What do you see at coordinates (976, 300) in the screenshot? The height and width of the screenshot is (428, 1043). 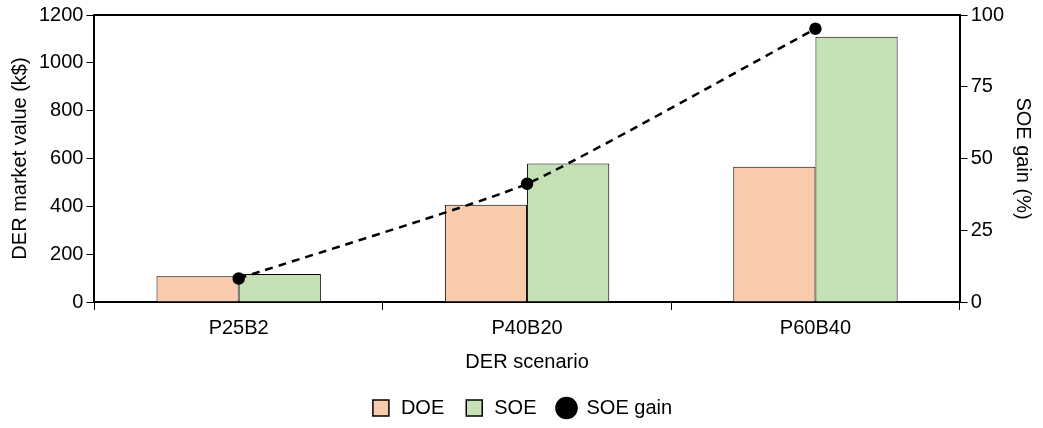 I see `y2-tick-label: 0` at bounding box center [976, 300].